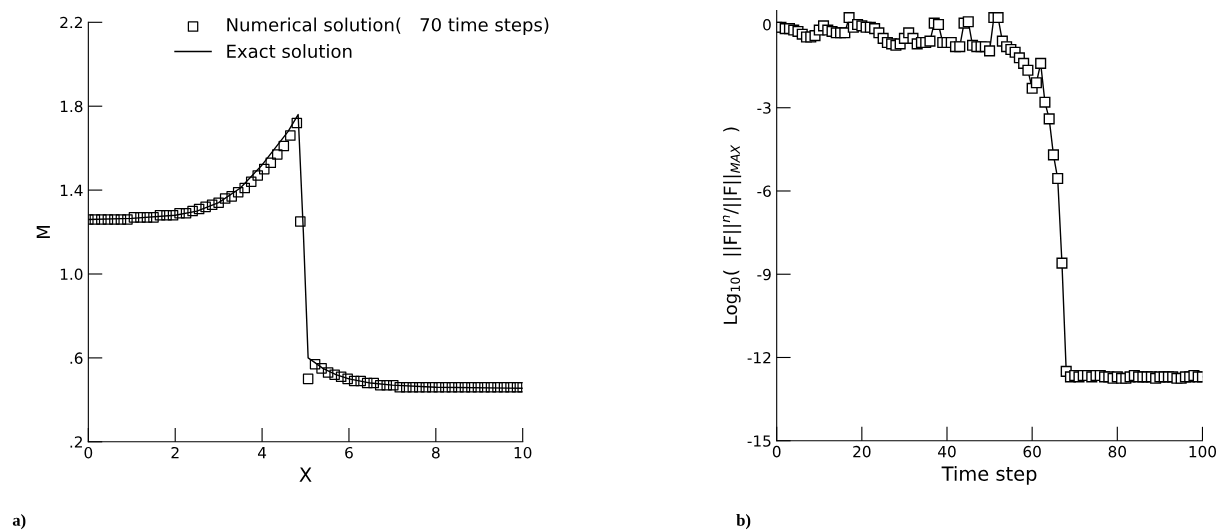  I want to click on x-tick-label: 4, so click(262, 453).